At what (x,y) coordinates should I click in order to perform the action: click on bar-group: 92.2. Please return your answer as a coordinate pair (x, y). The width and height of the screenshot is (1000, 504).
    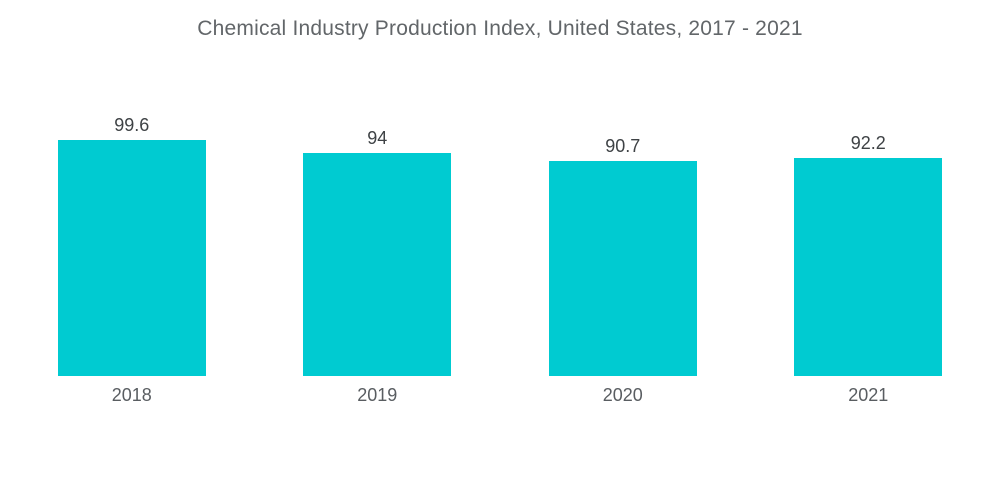
    Looking at the image, I should click on (869, 240).